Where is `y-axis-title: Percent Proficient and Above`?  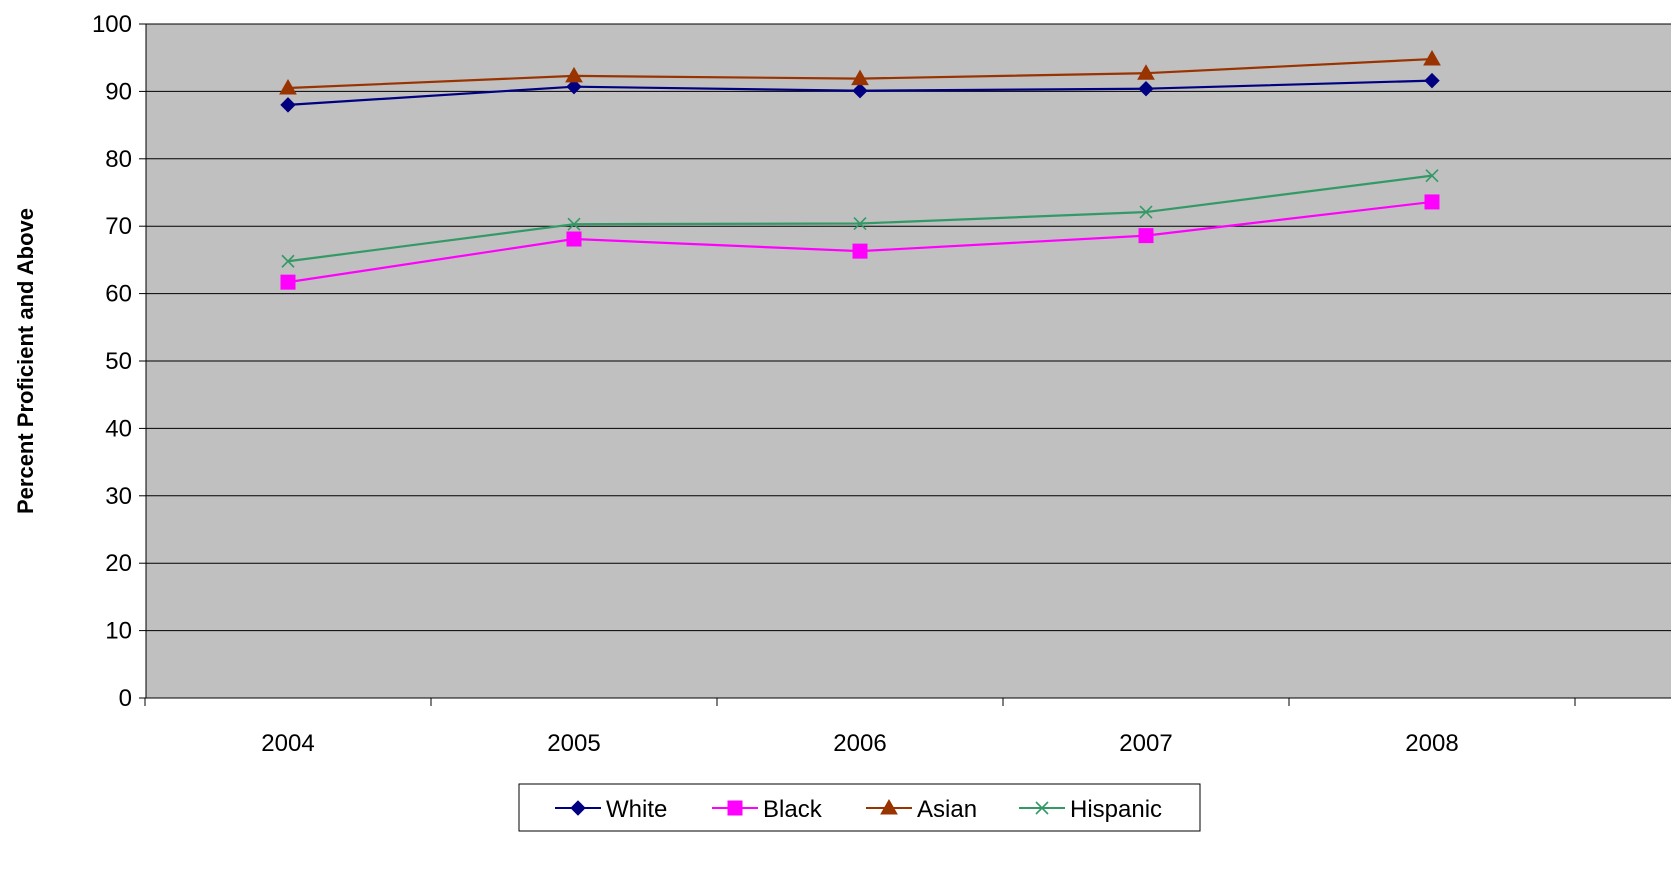 y-axis-title: Percent Proficient and Above is located at coordinates (25, 361).